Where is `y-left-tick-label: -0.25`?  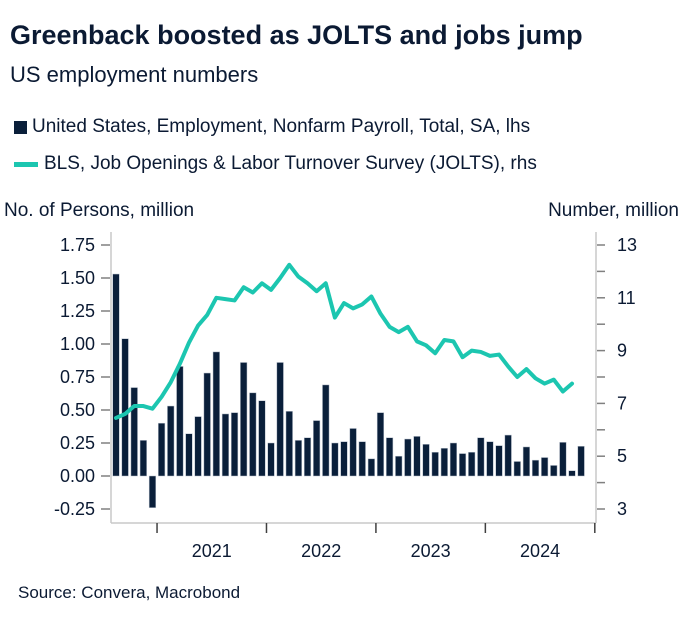
y-left-tick-label: -0.25 is located at coordinates (74, 509).